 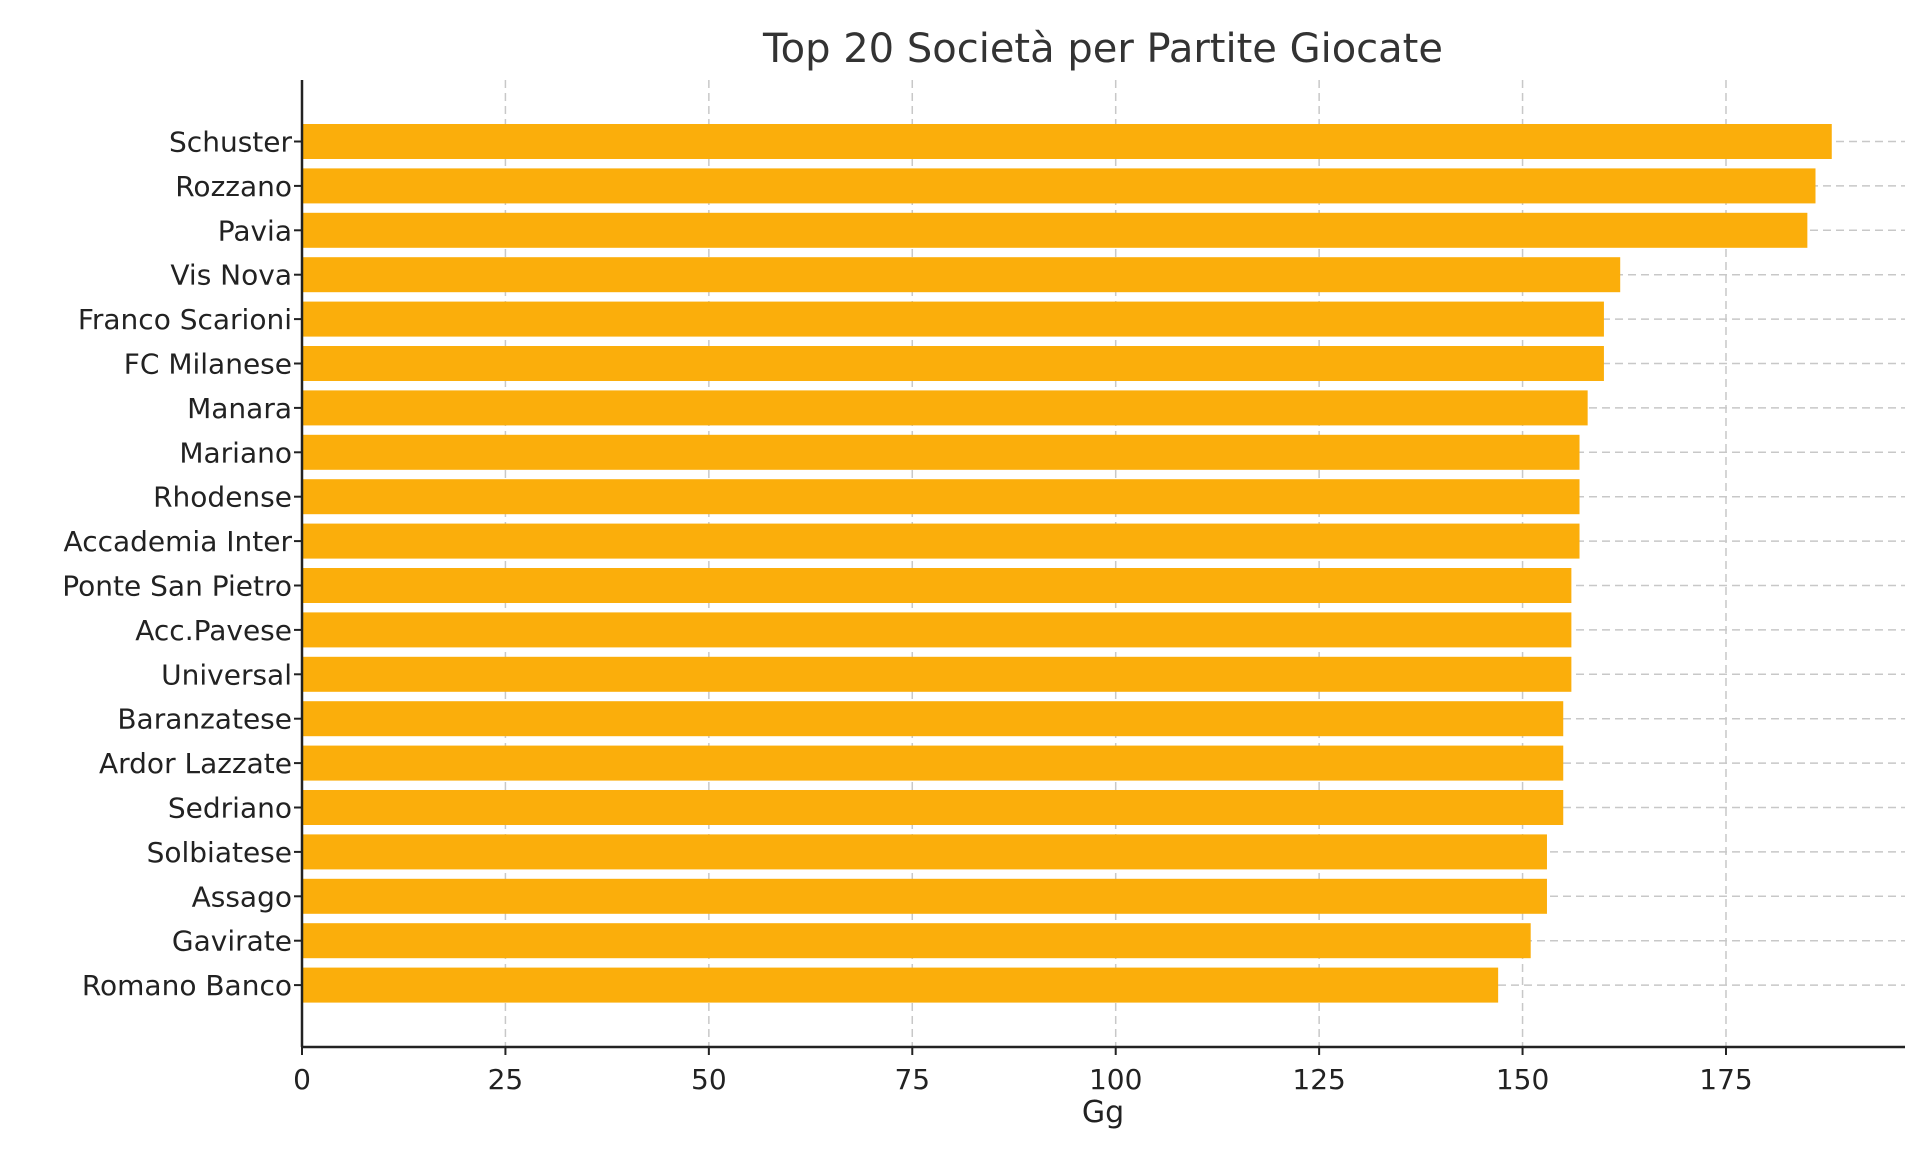 I want to click on y-tick-label: Romano Banco, so click(x=187, y=985).